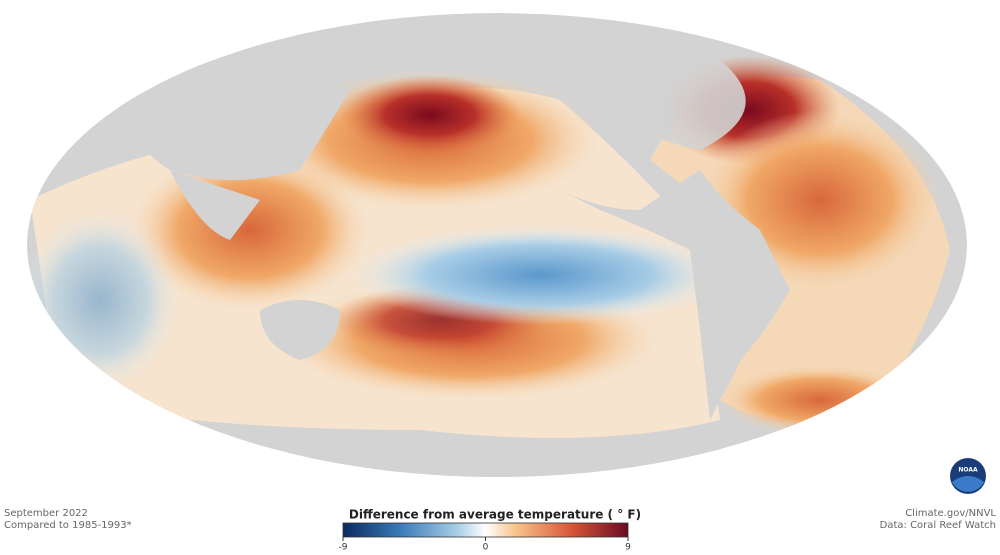  What do you see at coordinates (937, 525) in the screenshot?
I see `credit-line: Data: Coral Reef Watch` at bounding box center [937, 525].